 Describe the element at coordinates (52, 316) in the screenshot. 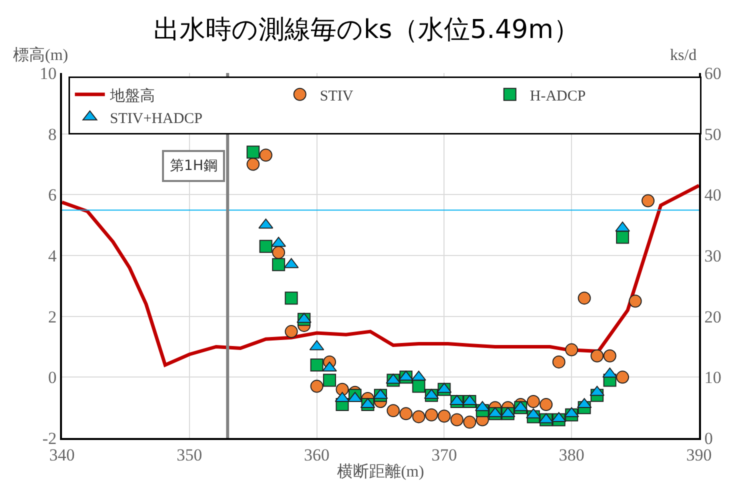

I see `y-tick-label: 2` at that location.